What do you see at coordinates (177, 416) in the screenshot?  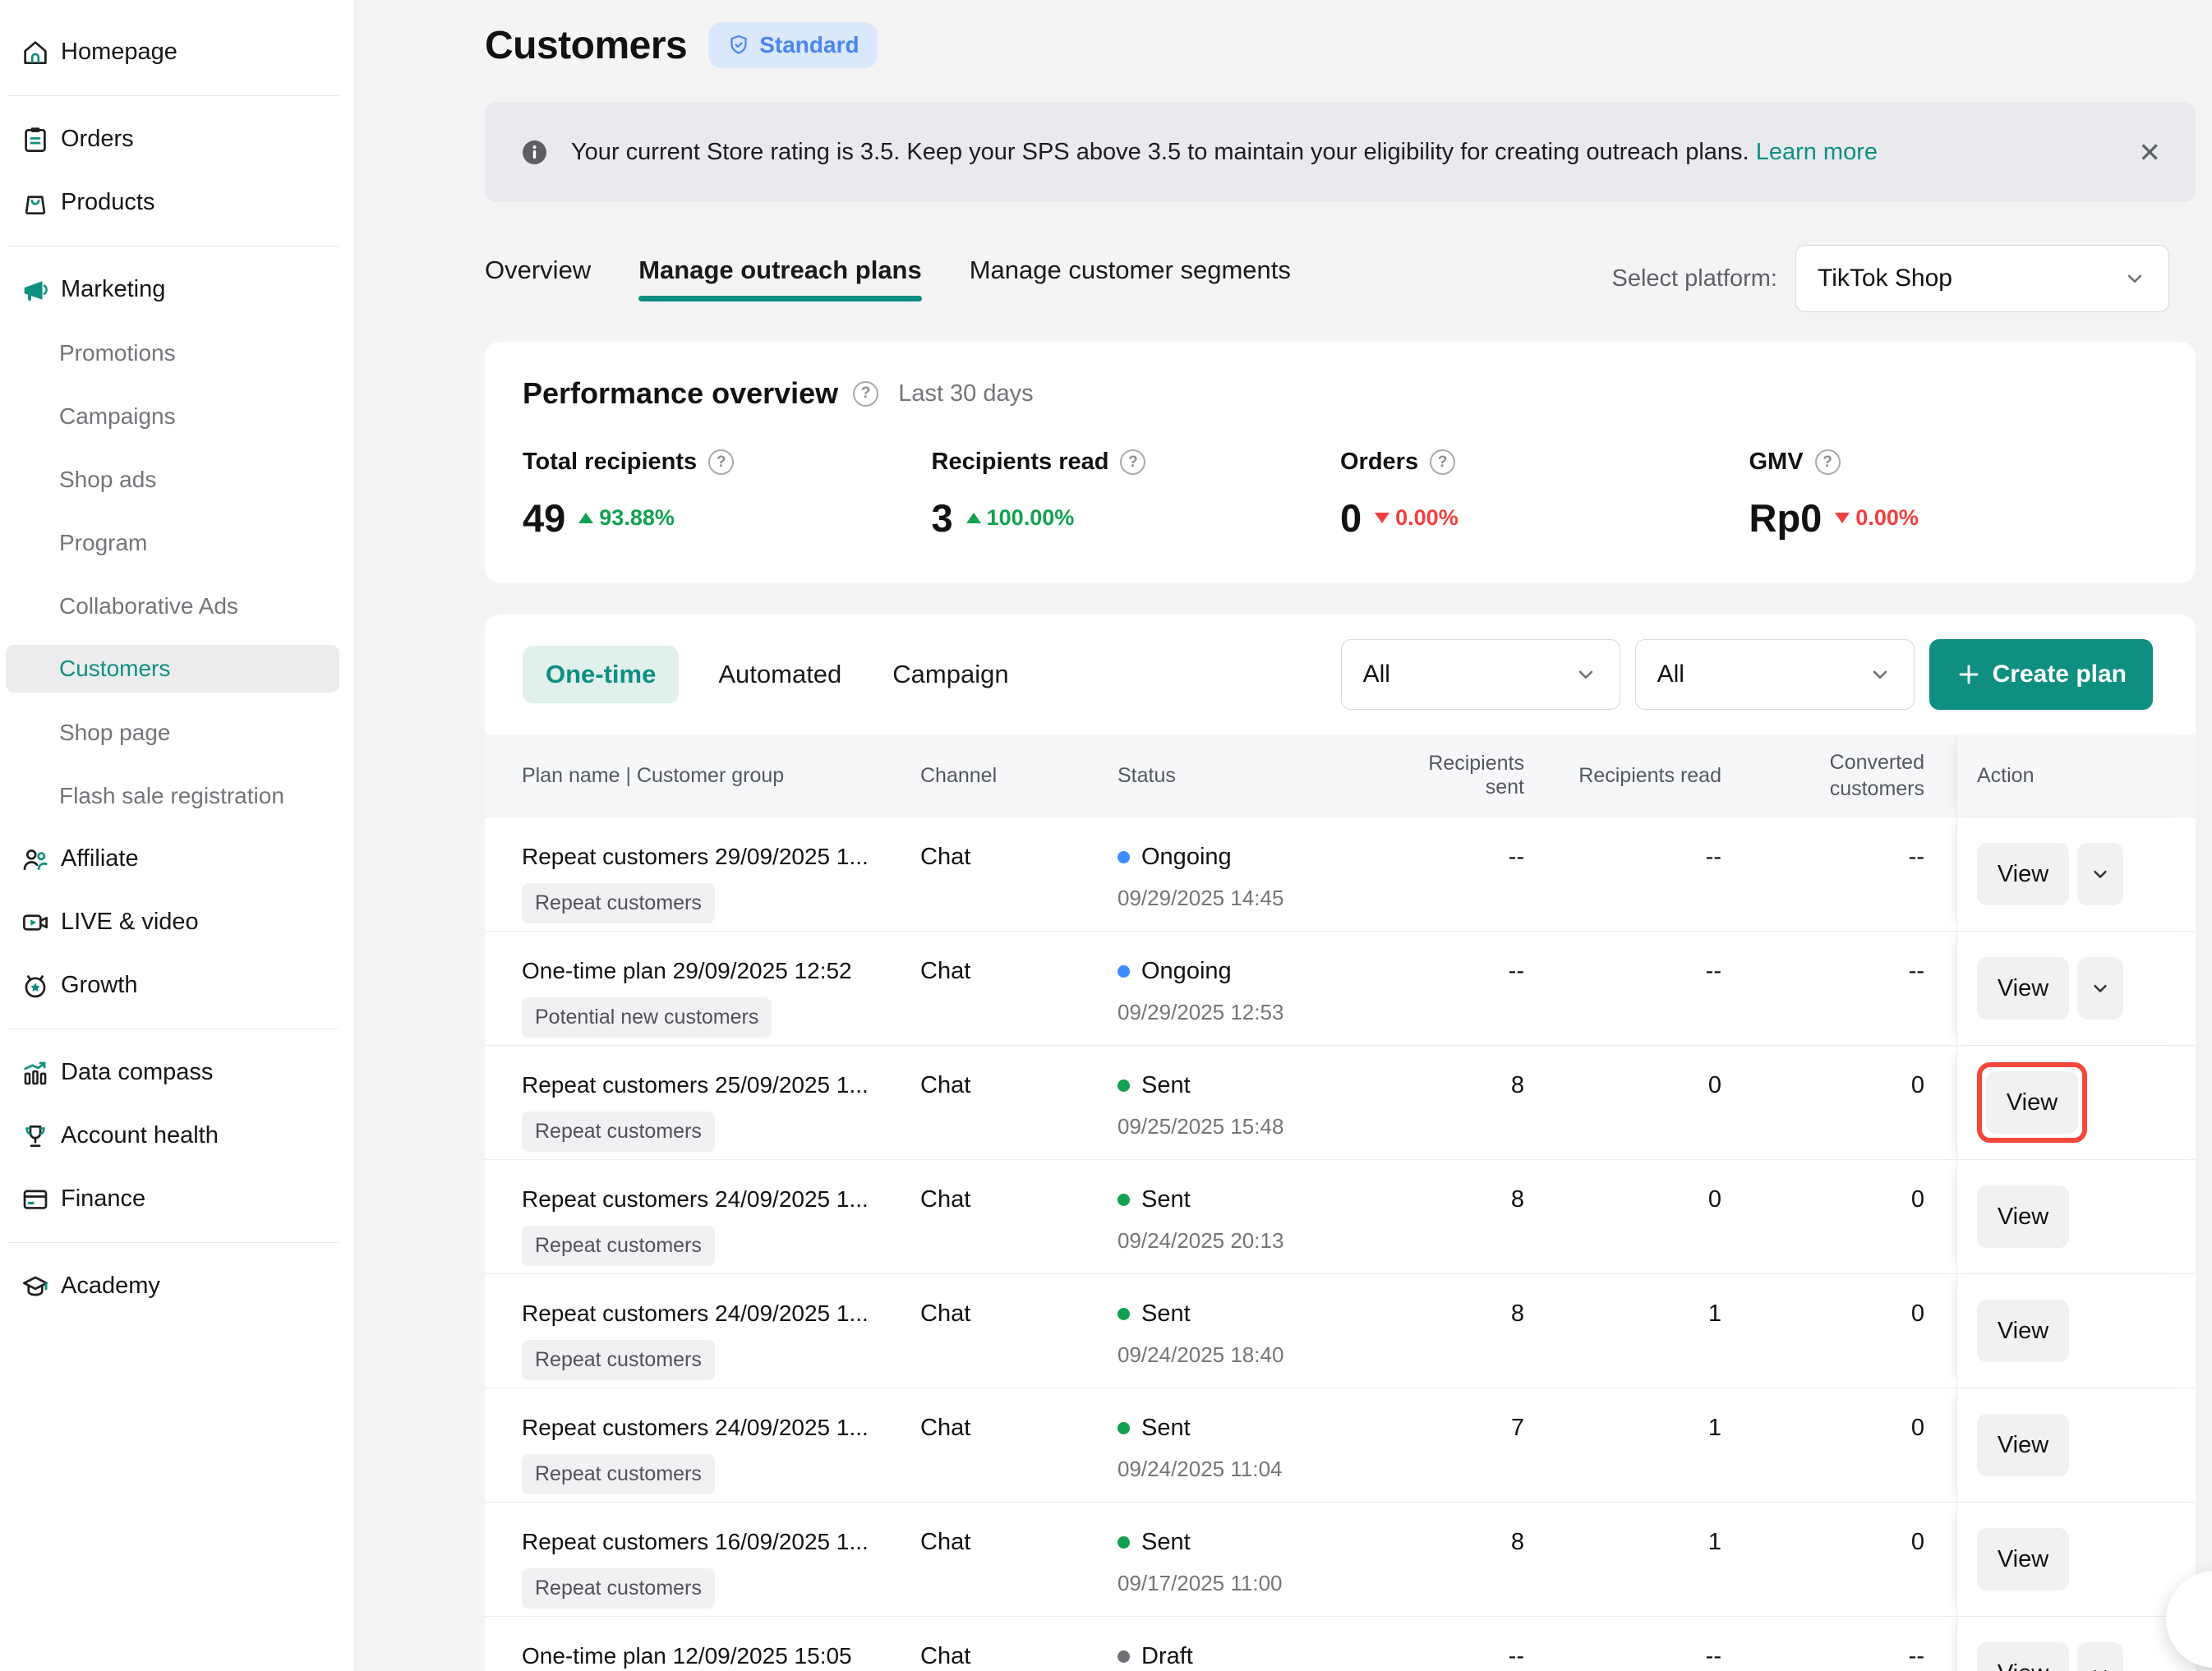 I see `sidebar-item-campaigns: Campaigns` at bounding box center [177, 416].